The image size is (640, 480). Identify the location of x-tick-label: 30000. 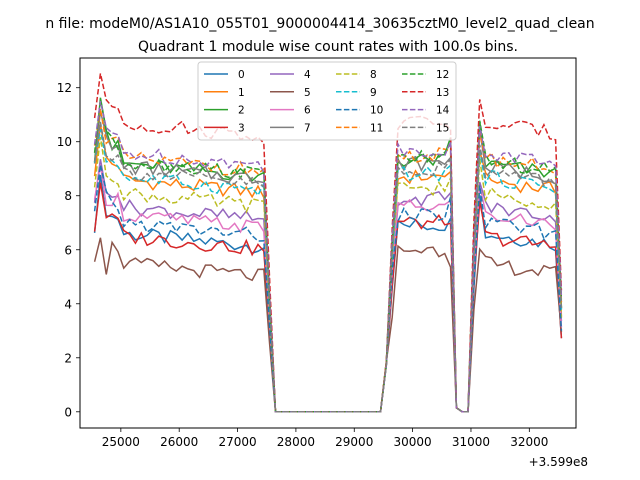
(413, 442).